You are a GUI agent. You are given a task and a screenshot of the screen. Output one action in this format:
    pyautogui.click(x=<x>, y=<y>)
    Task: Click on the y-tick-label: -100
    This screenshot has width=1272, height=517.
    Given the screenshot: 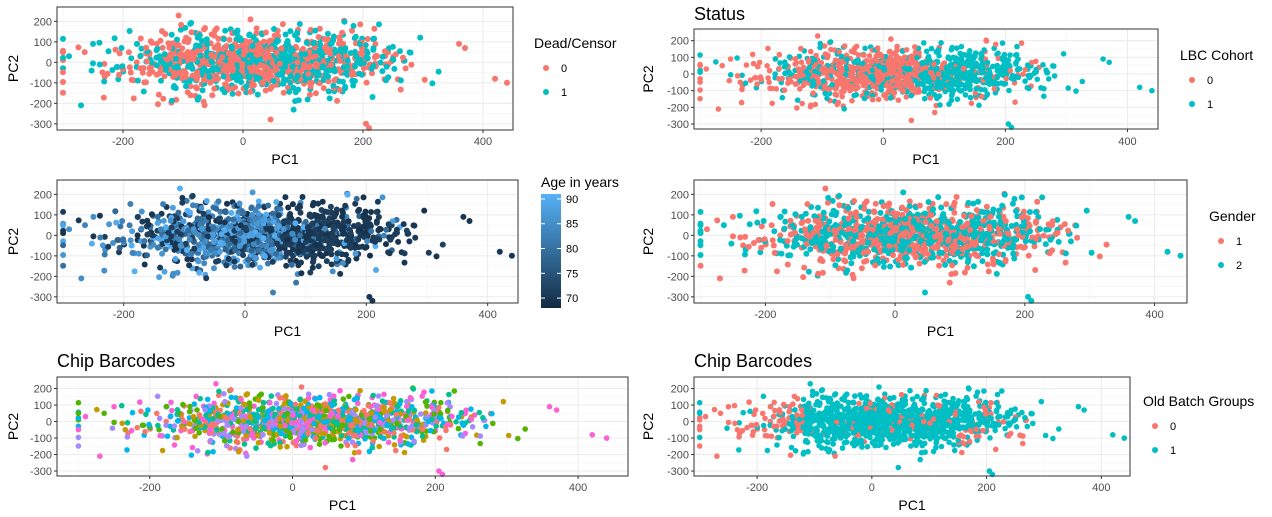 What is the action you would take?
    pyautogui.click(x=41, y=84)
    